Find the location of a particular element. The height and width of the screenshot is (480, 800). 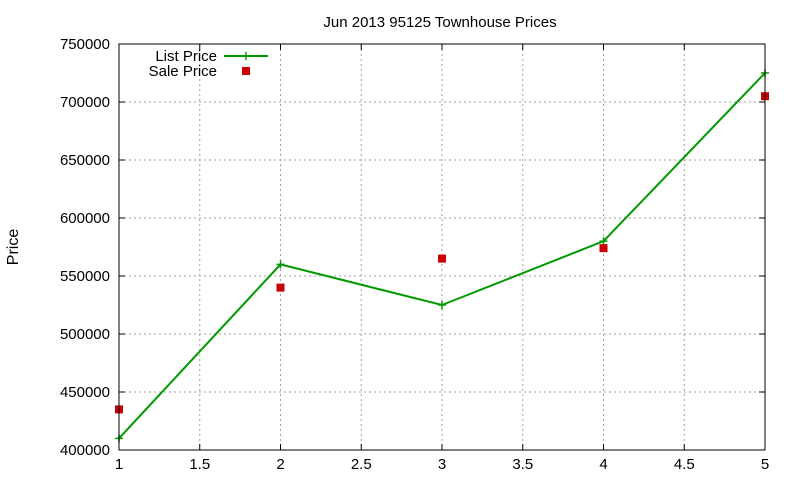

y-tick-label: 450000 is located at coordinates (85, 392).